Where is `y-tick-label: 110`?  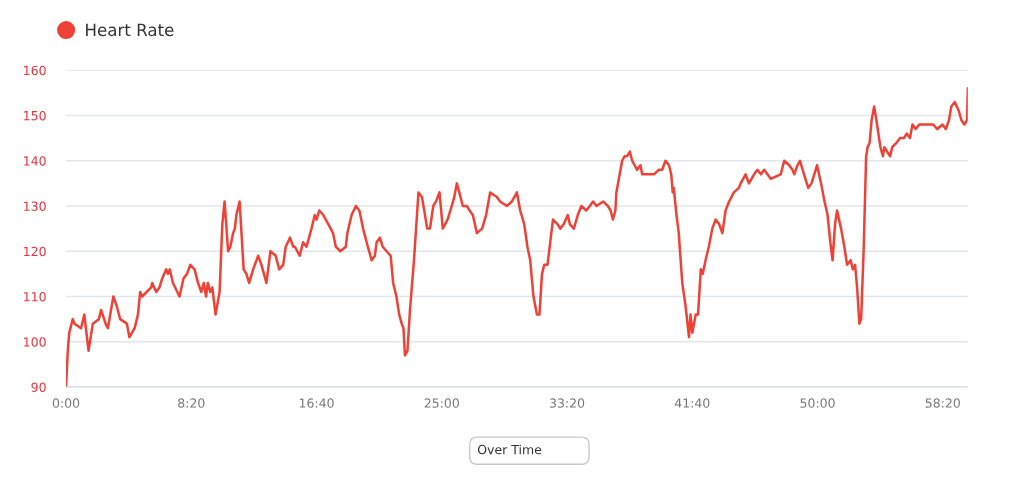 y-tick-label: 110 is located at coordinates (35, 296).